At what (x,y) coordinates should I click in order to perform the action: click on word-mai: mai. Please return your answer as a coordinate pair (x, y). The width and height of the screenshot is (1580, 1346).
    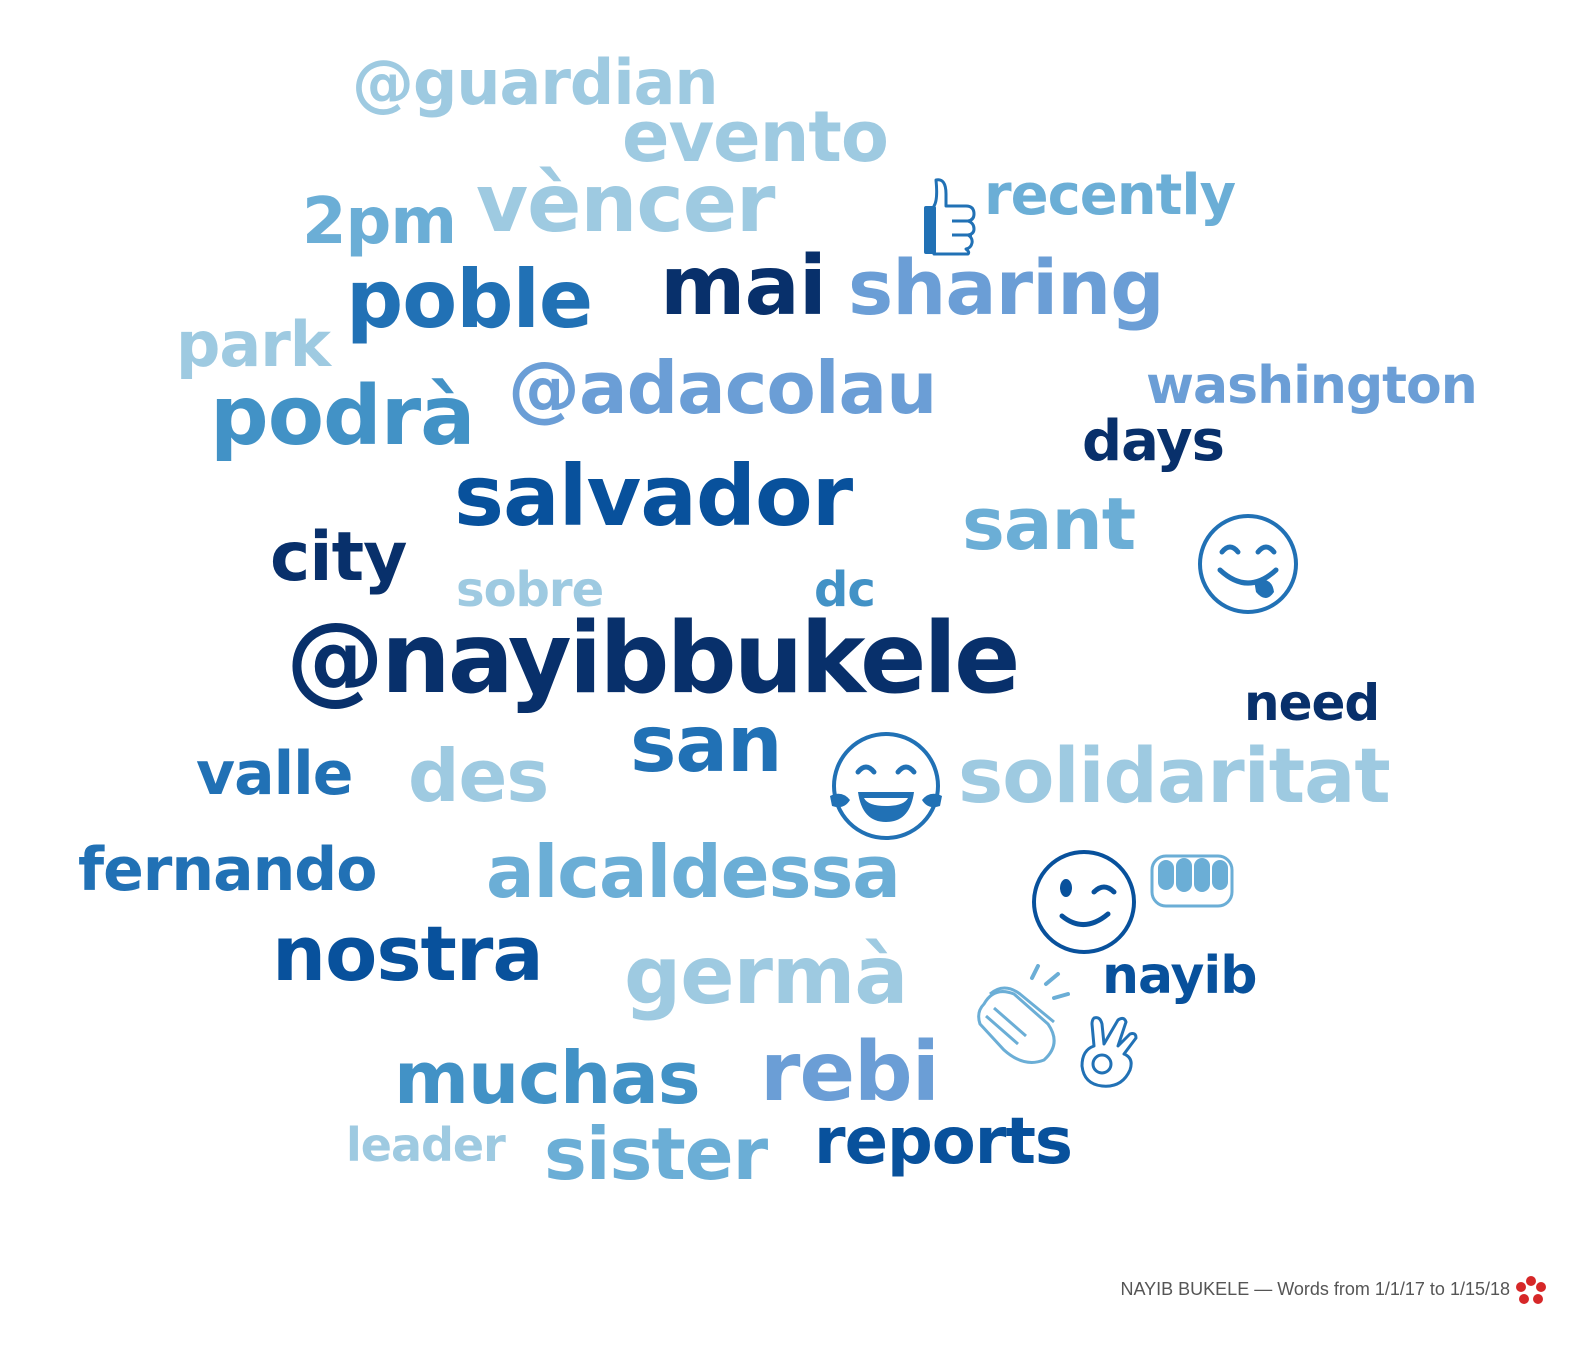
    Looking at the image, I should click on (743, 286).